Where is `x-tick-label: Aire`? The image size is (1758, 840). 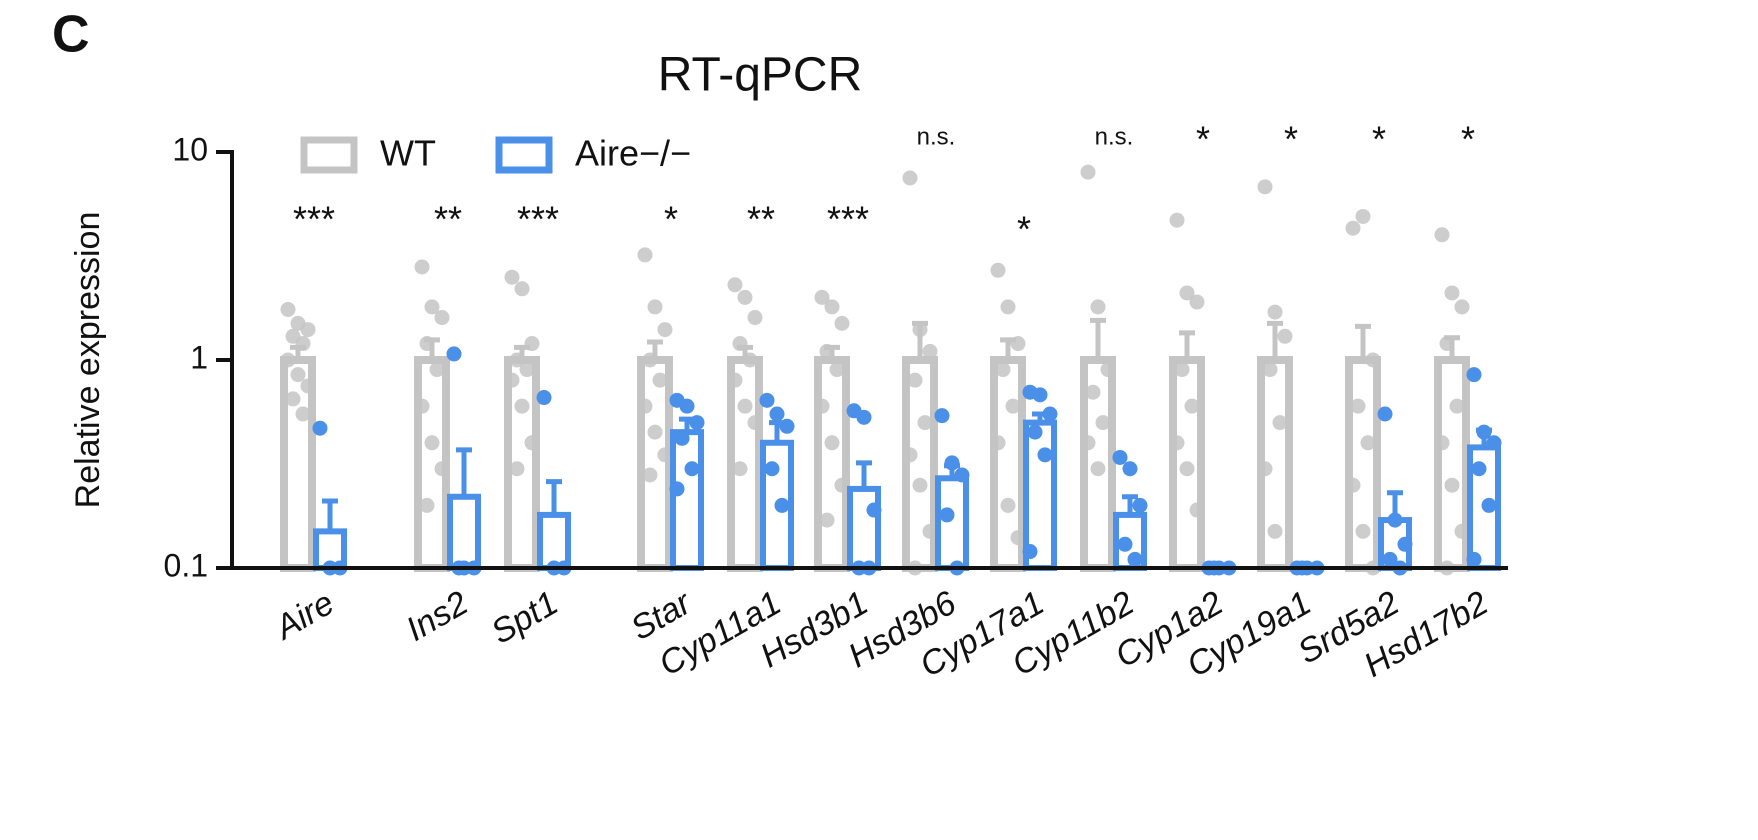 x-tick-label: Aire is located at coordinates (303, 616).